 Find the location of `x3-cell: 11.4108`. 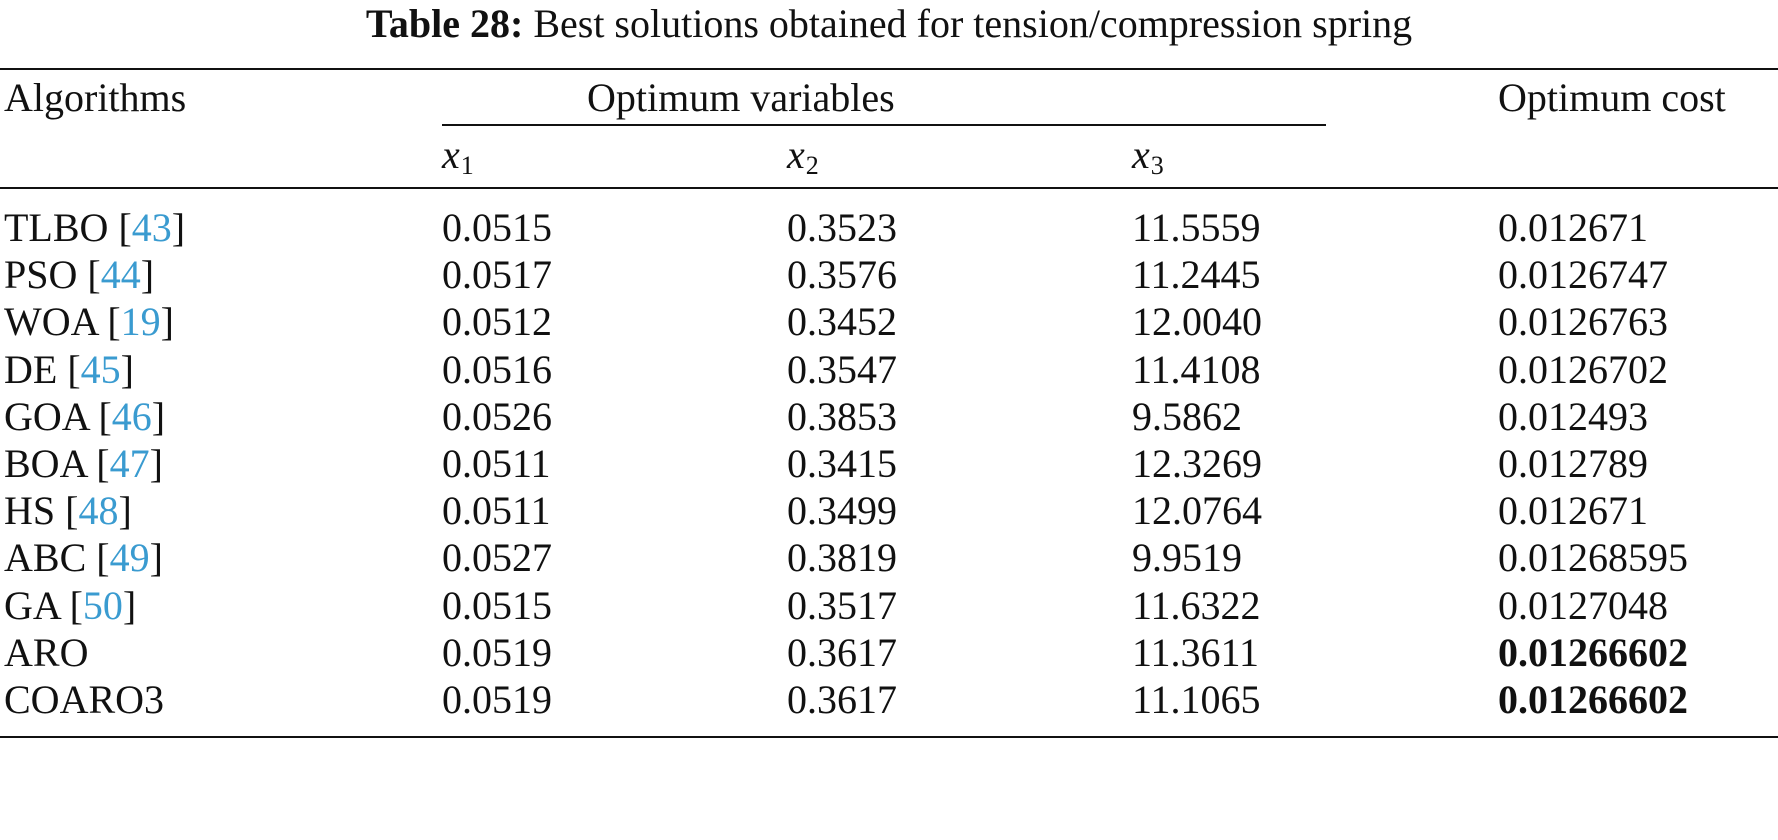

x3-cell: 11.4108 is located at coordinates (1196, 369).